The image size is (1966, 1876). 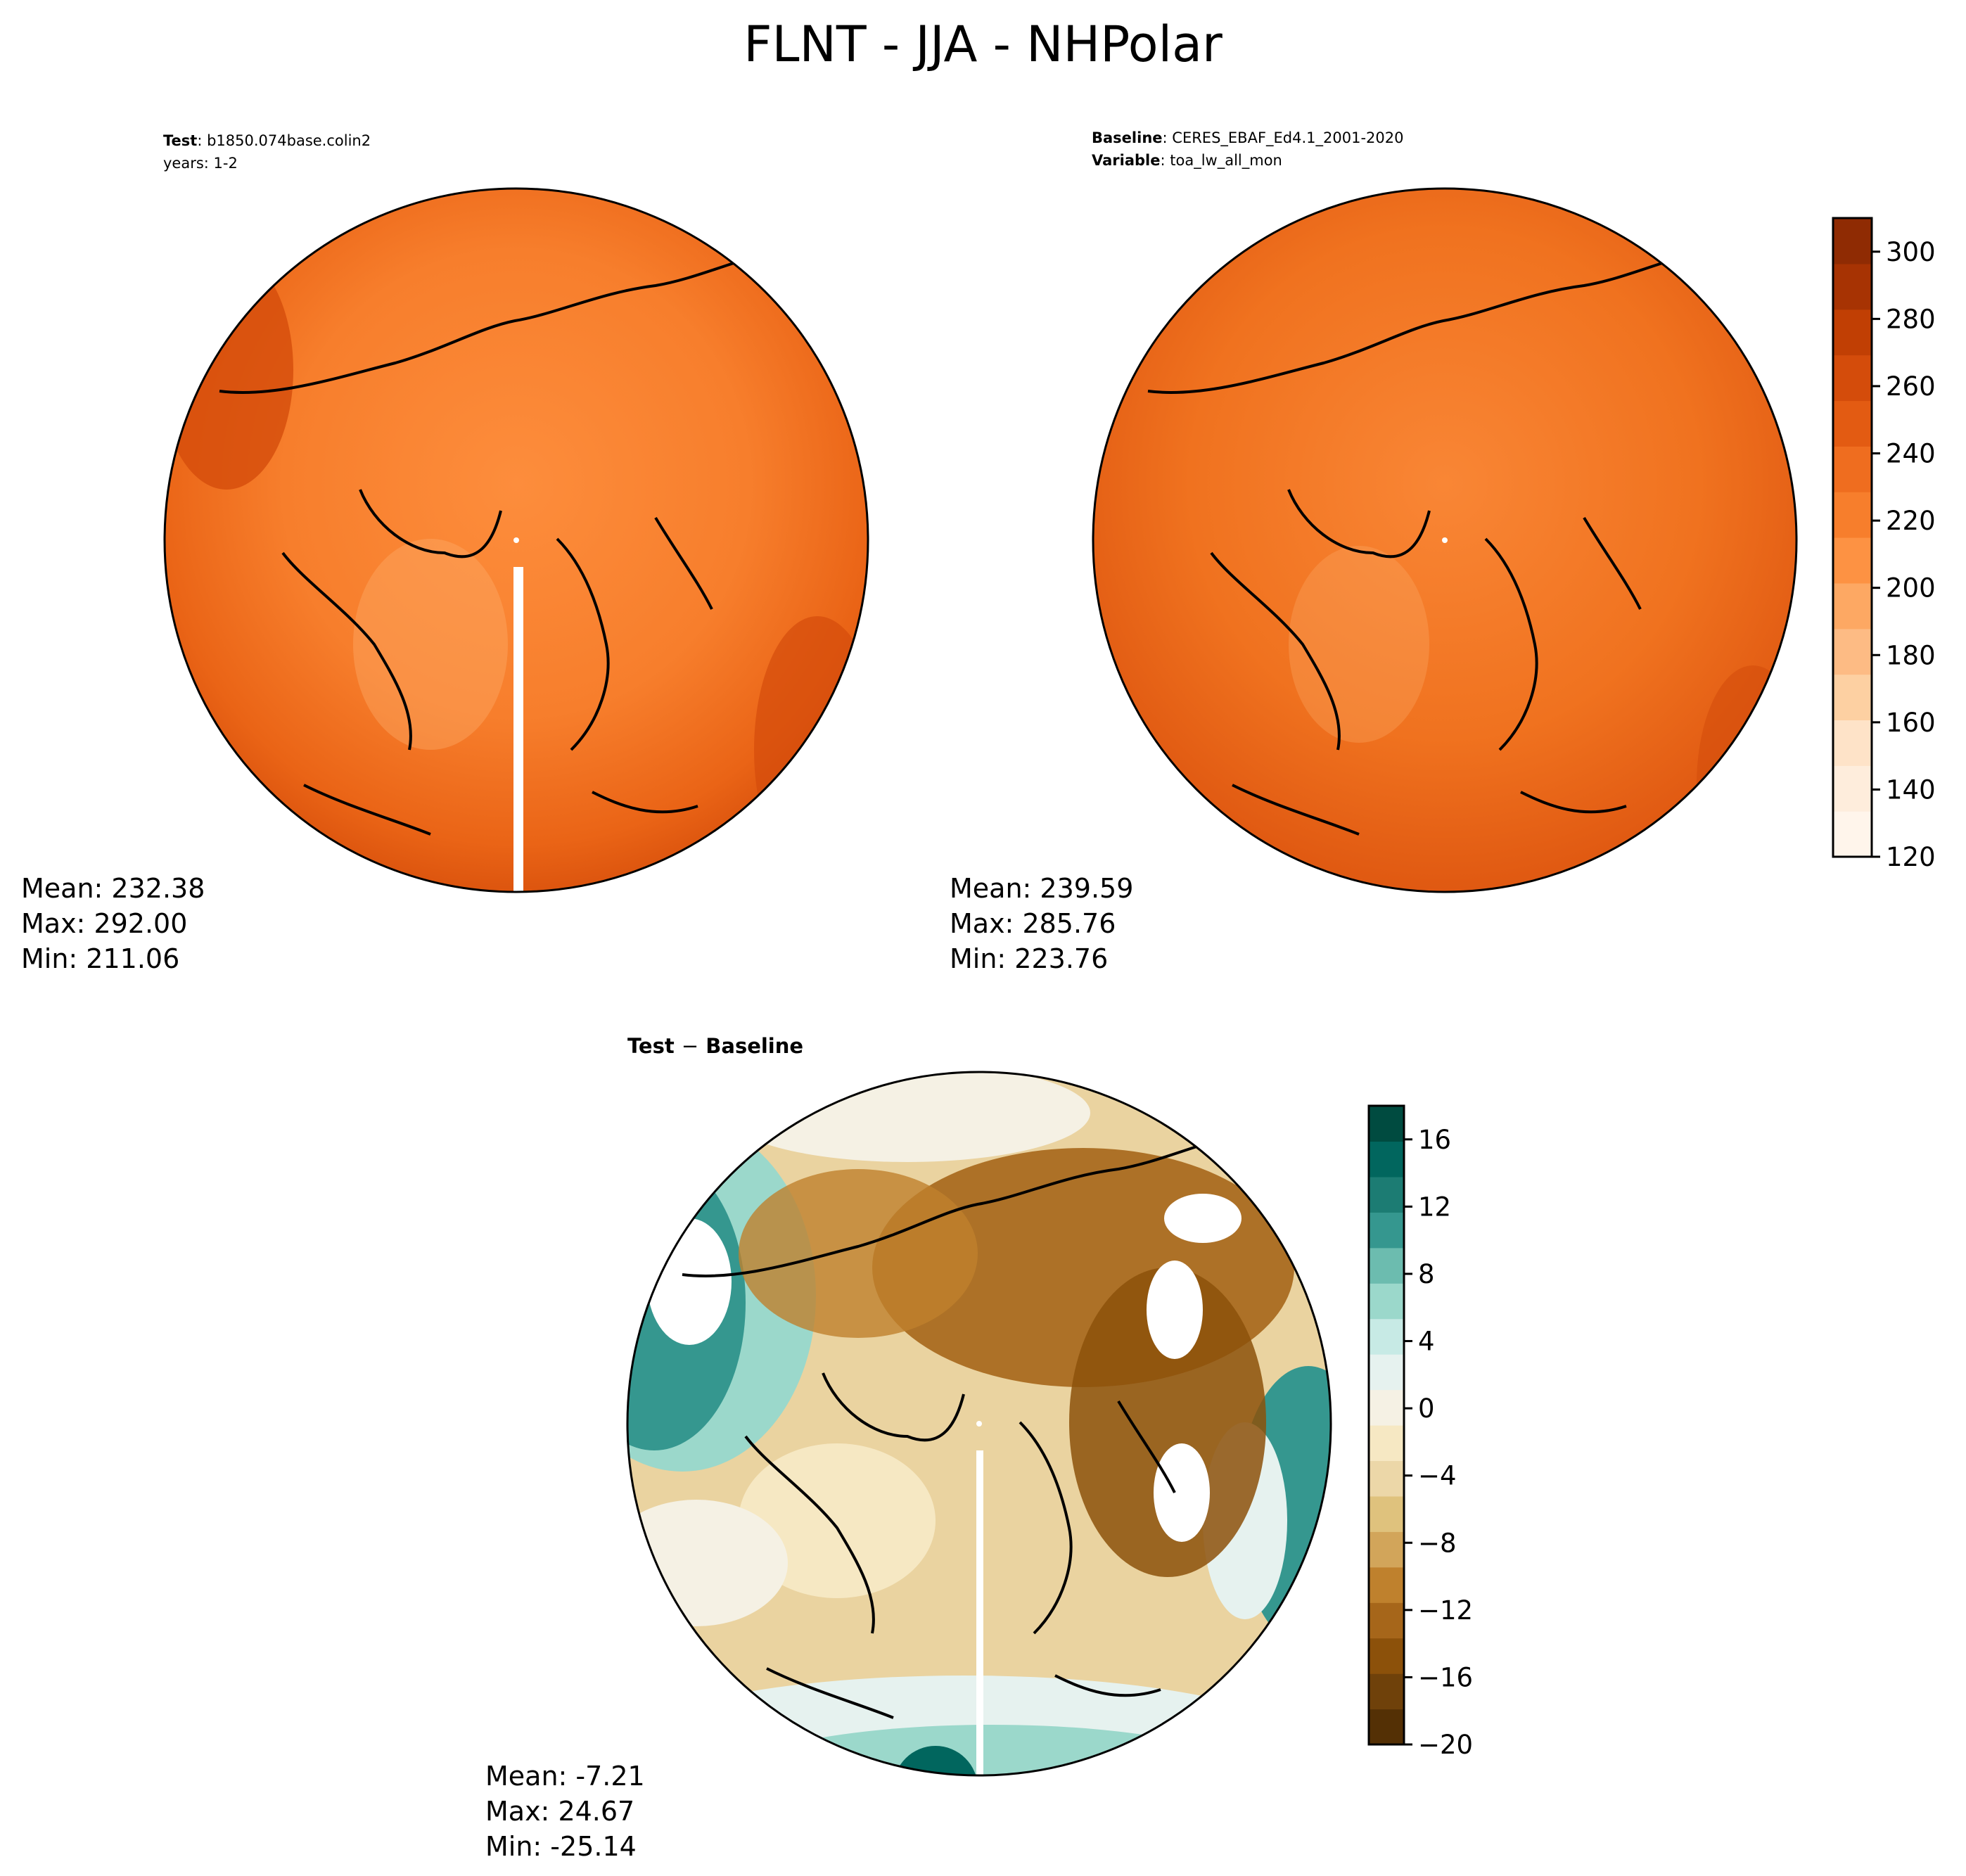 What do you see at coordinates (1126, 160) in the screenshot?
I see `variable-label-key: Variable` at bounding box center [1126, 160].